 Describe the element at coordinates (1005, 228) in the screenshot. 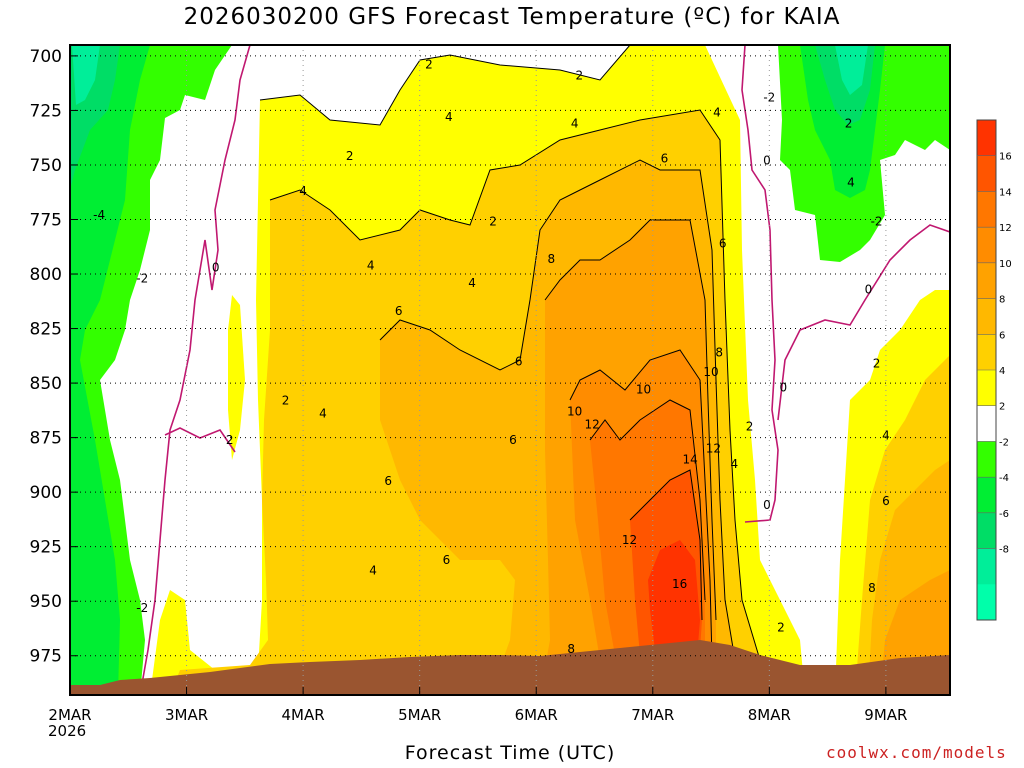

I see `colorbar-label: 12` at that location.